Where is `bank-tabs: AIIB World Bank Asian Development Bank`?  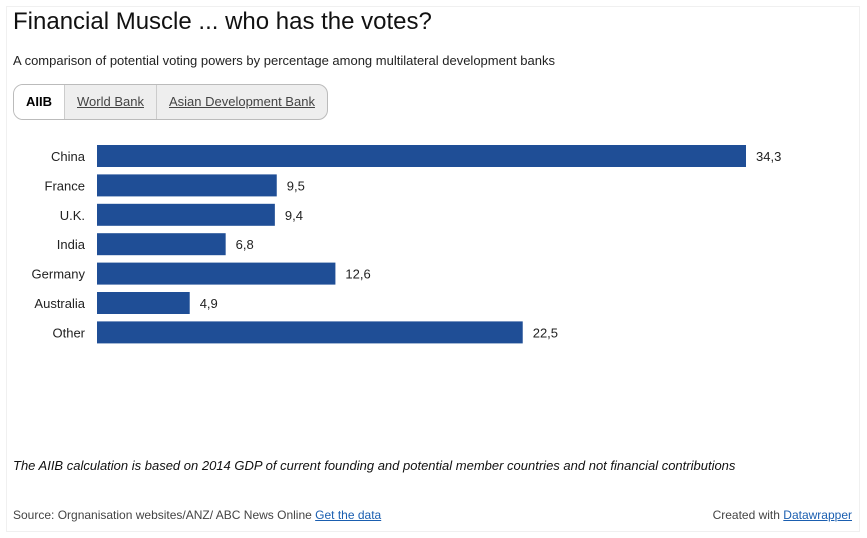 bank-tabs: AIIB World Bank Asian Development Bank is located at coordinates (170, 102).